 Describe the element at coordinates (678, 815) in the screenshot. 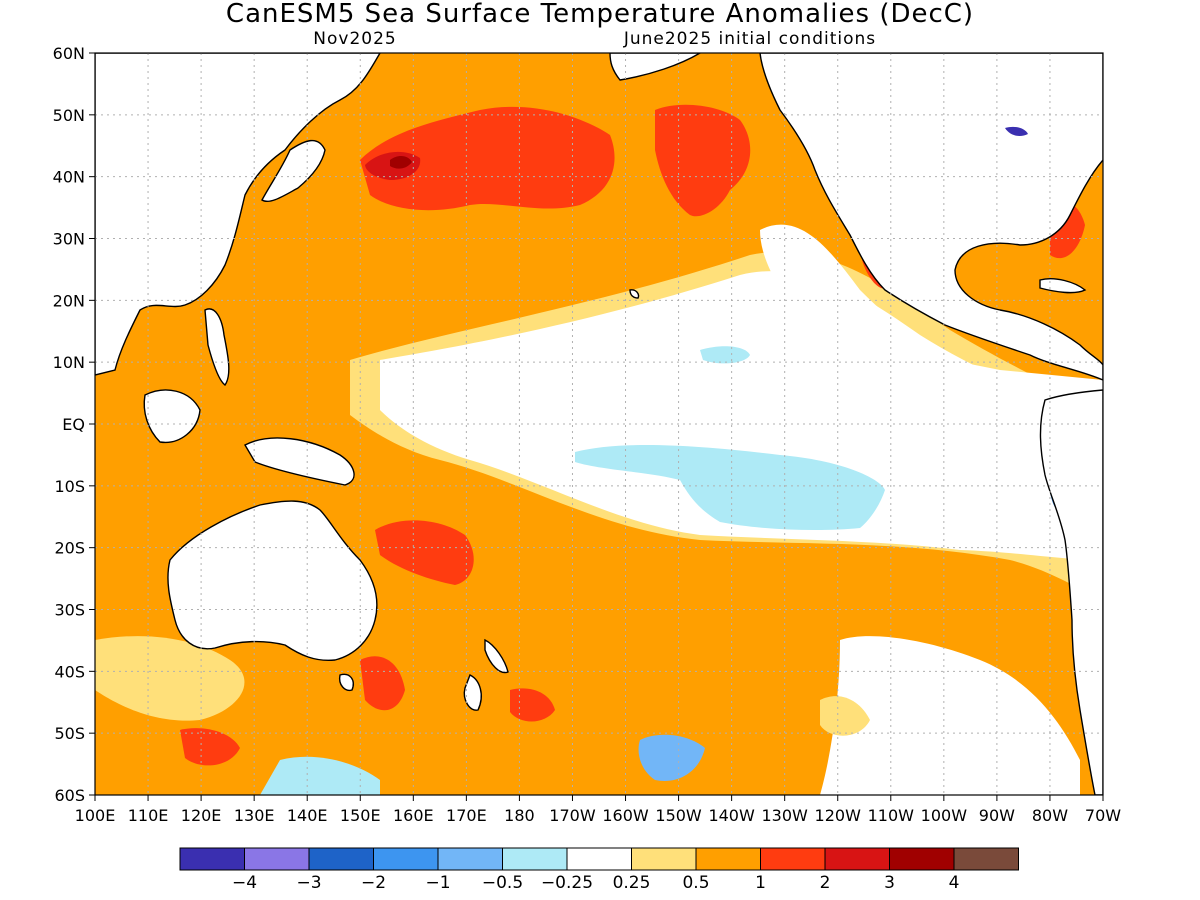

I see `lon-tick-label: 150W` at that location.